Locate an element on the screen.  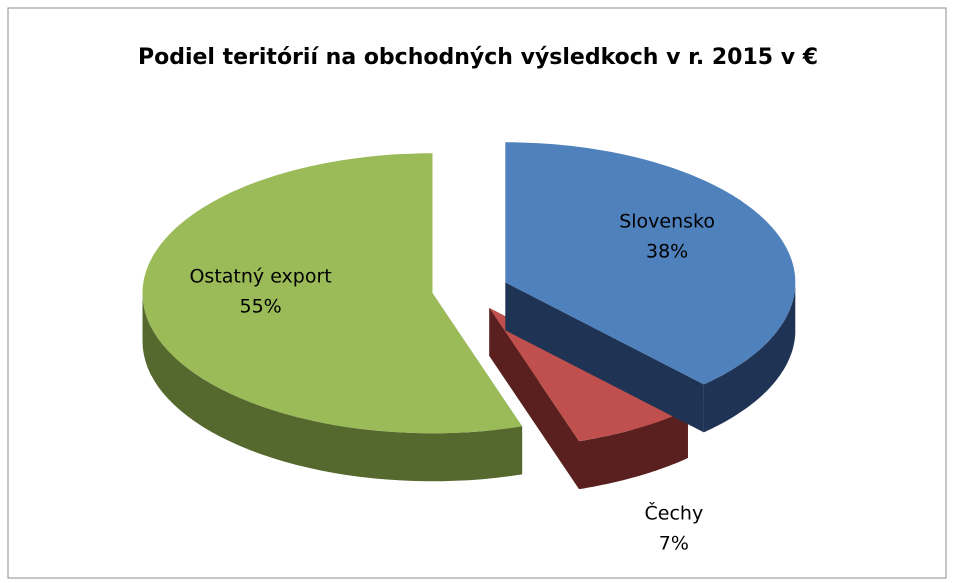
label-name: Čechy is located at coordinates (674, 512).